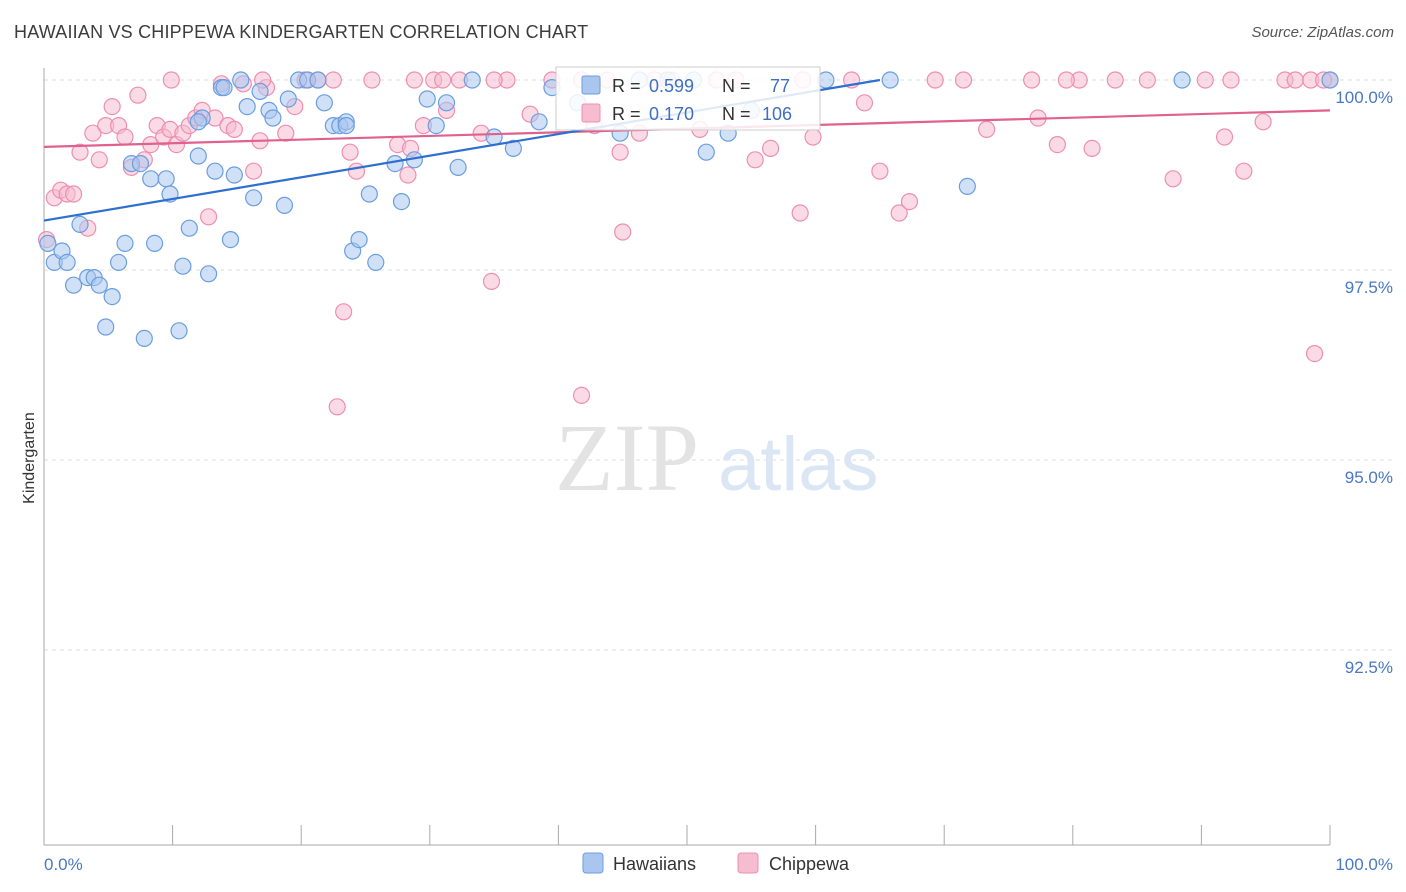 Image resolution: width=1406 pixels, height=892 pixels. Describe the element at coordinates (736, 86) in the screenshot. I see `legend-n-label-hawaiians: N =` at that location.